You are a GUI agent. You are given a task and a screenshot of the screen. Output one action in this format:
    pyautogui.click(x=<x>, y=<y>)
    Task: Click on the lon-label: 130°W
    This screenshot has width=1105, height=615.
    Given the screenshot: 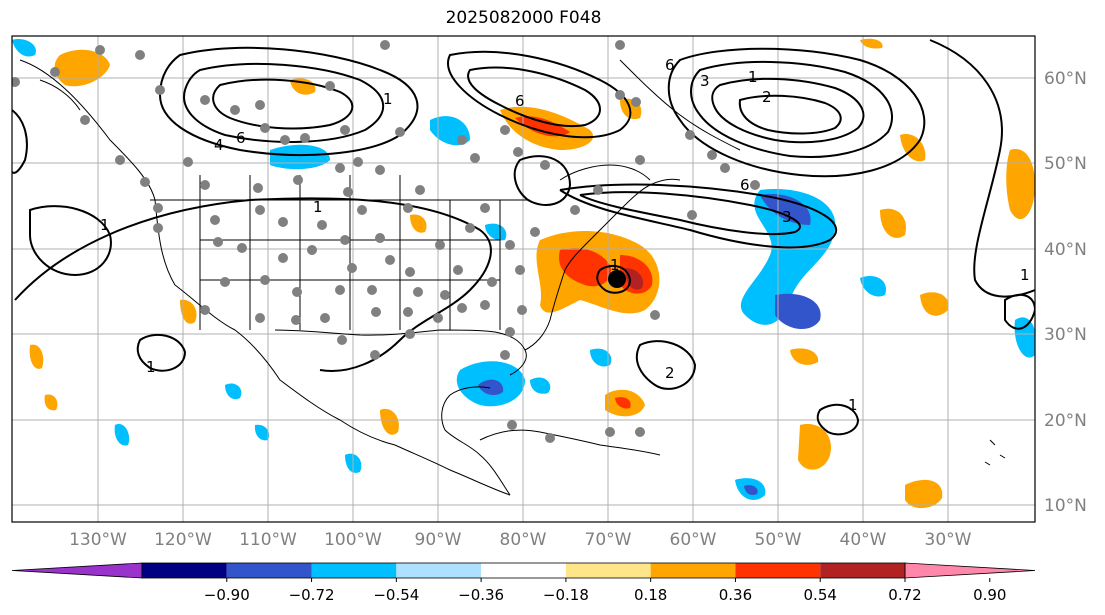 What is the action you would take?
    pyautogui.click(x=98, y=540)
    